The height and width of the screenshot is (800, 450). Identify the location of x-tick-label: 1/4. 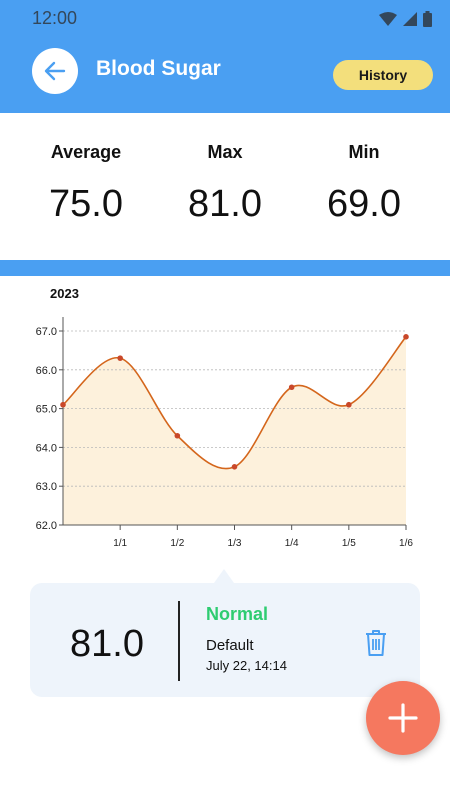
(292, 543).